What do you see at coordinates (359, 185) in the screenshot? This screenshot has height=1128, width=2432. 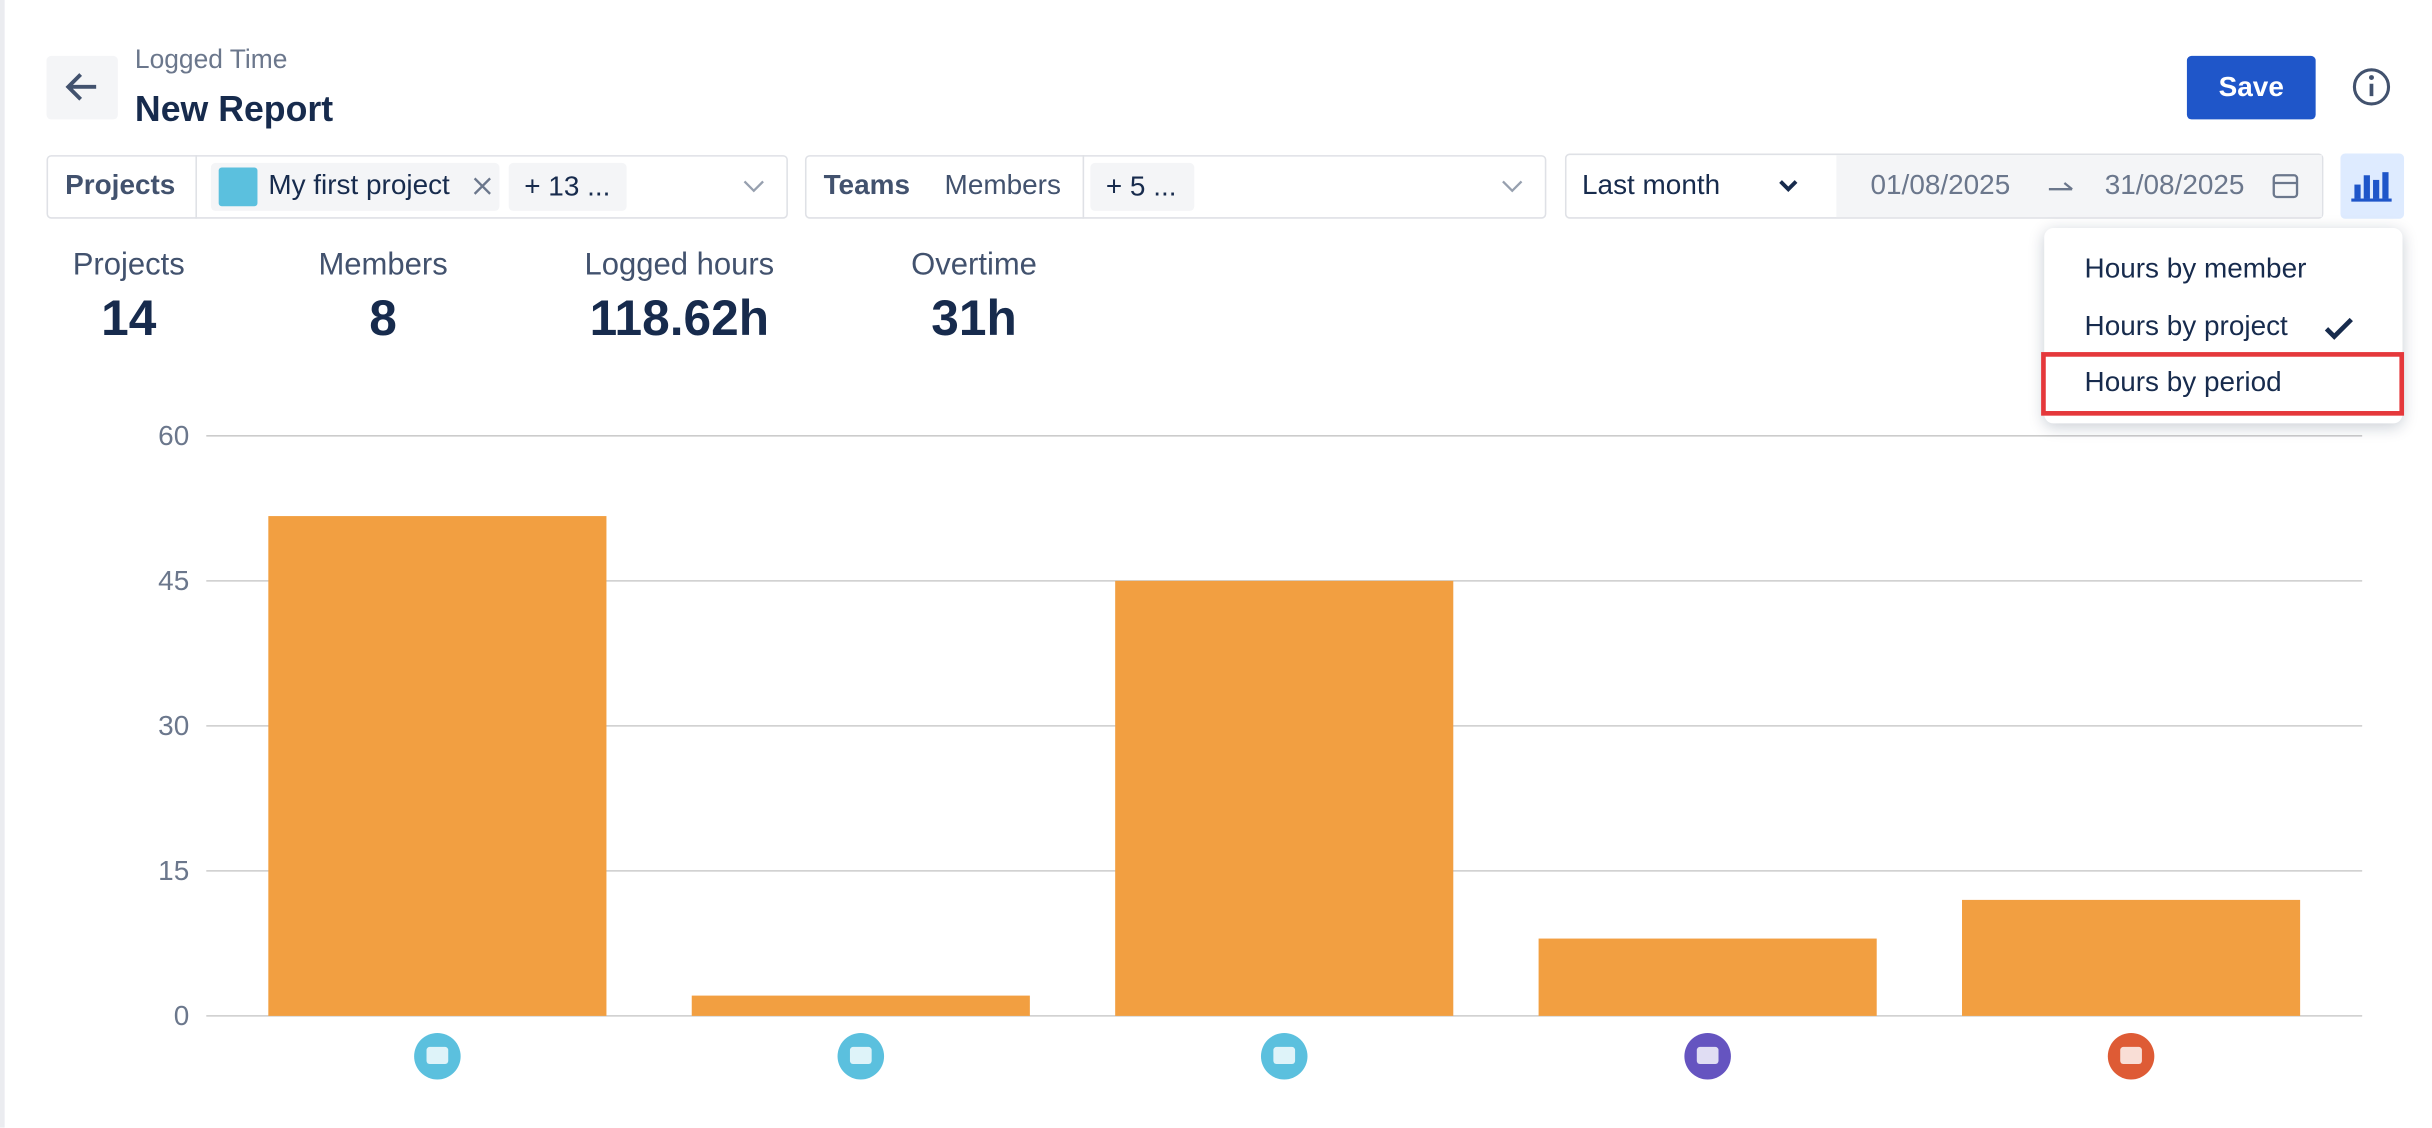 I see `chip-text: My first project` at bounding box center [359, 185].